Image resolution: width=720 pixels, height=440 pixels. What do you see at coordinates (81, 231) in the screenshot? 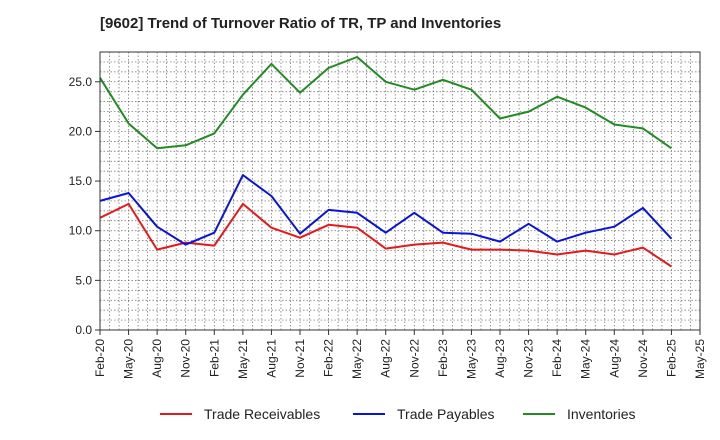
I see `y-tick-label: 10.0` at bounding box center [81, 231].